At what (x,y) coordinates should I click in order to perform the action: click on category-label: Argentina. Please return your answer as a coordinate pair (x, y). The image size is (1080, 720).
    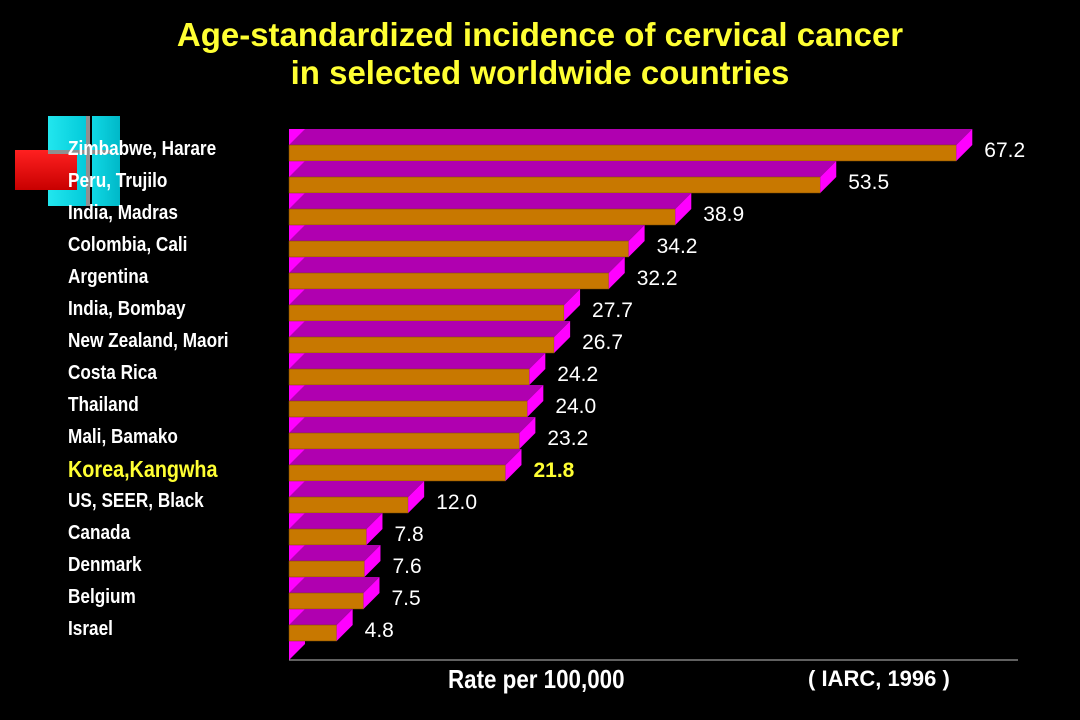
    Looking at the image, I should click on (108, 277).